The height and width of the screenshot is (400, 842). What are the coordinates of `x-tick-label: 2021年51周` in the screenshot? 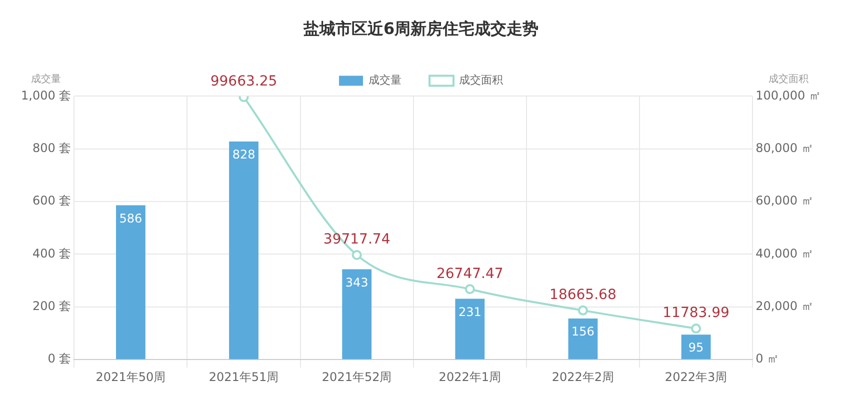 It's located at (243, 377).